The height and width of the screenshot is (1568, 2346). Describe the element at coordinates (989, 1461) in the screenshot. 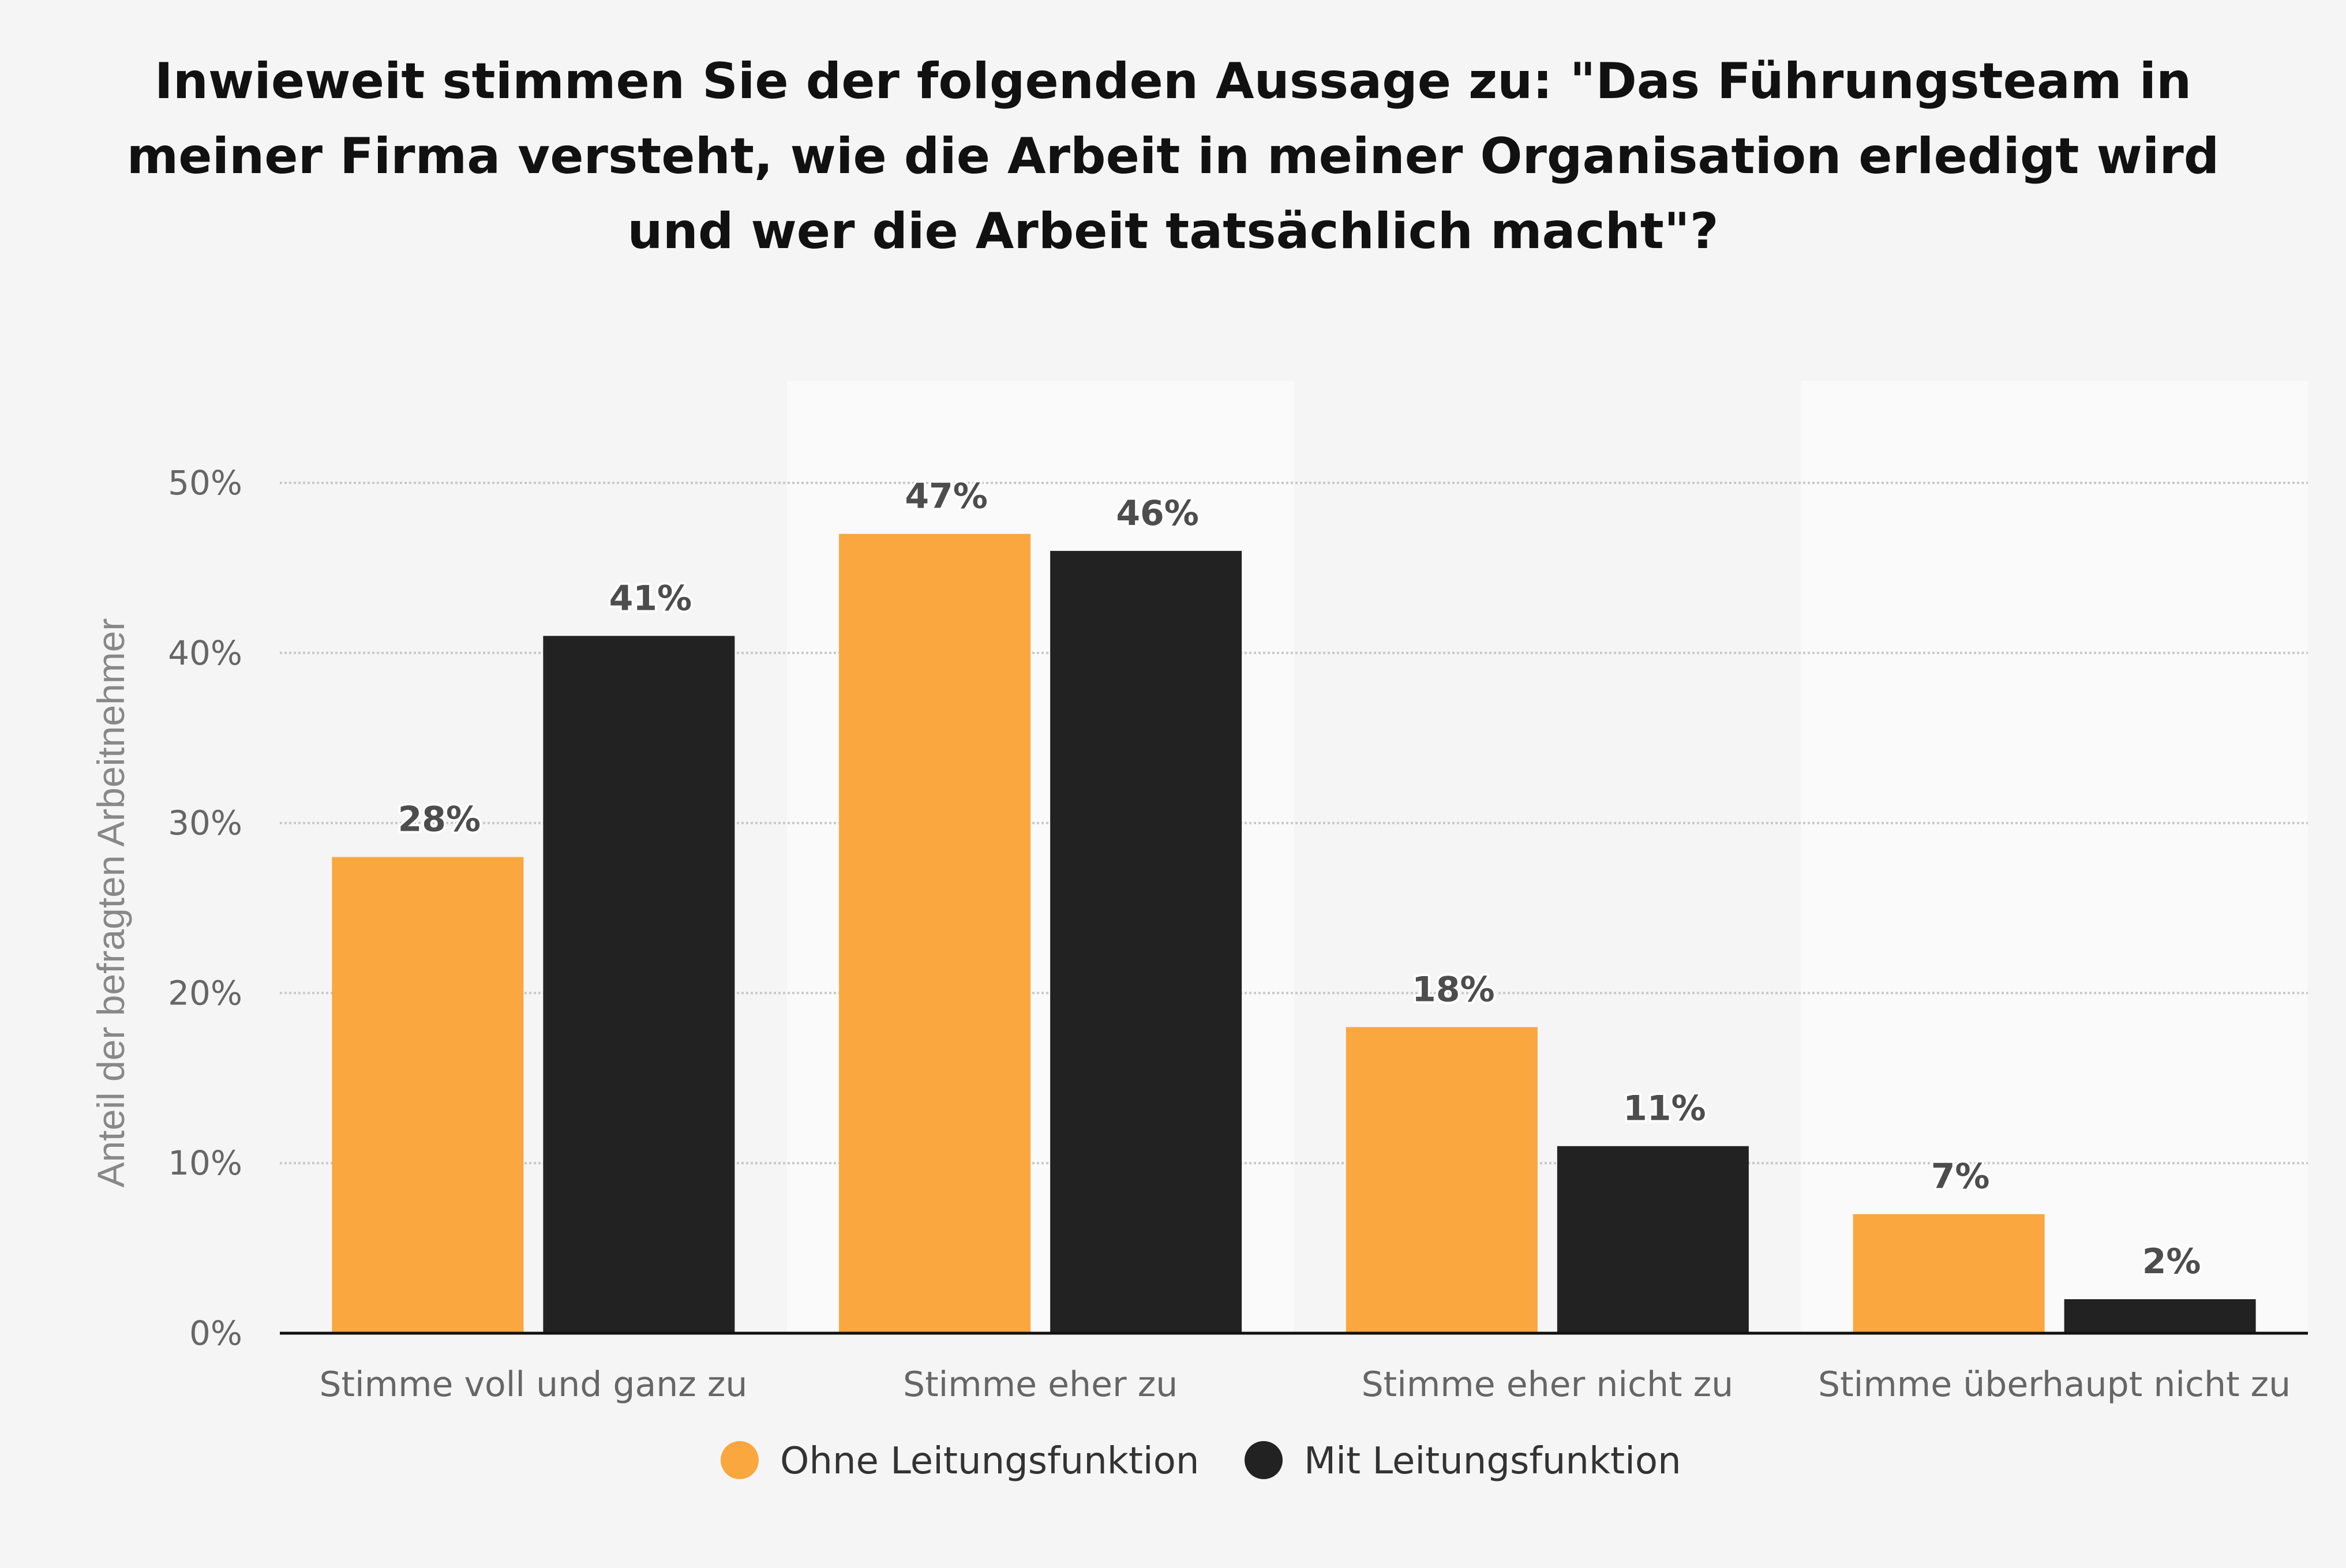

I see `legend-label: Ohne Leitungsfunktion` at that location.